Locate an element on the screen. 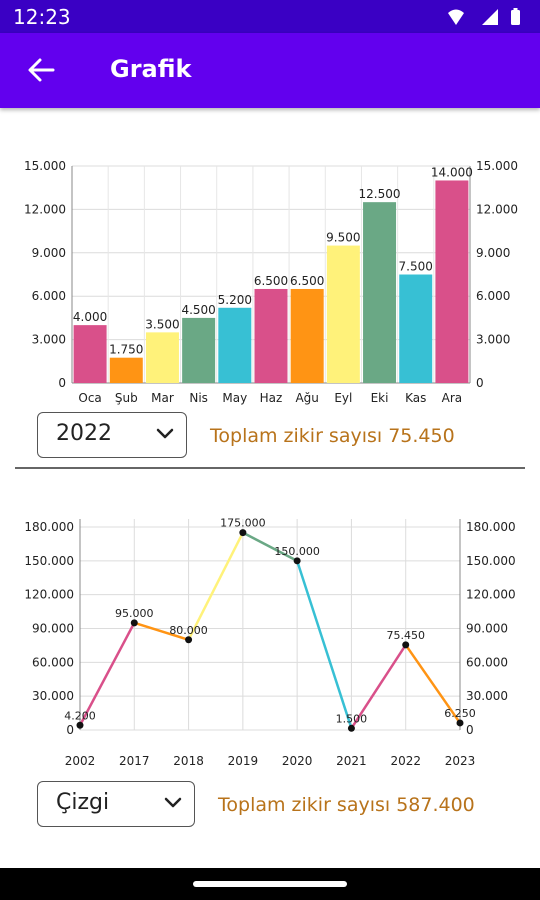 The width and height of the screenshot is (540, 900). yearly-total-text: Toplam zikir sayısı 587.400 is located at coordinates (346, 805).